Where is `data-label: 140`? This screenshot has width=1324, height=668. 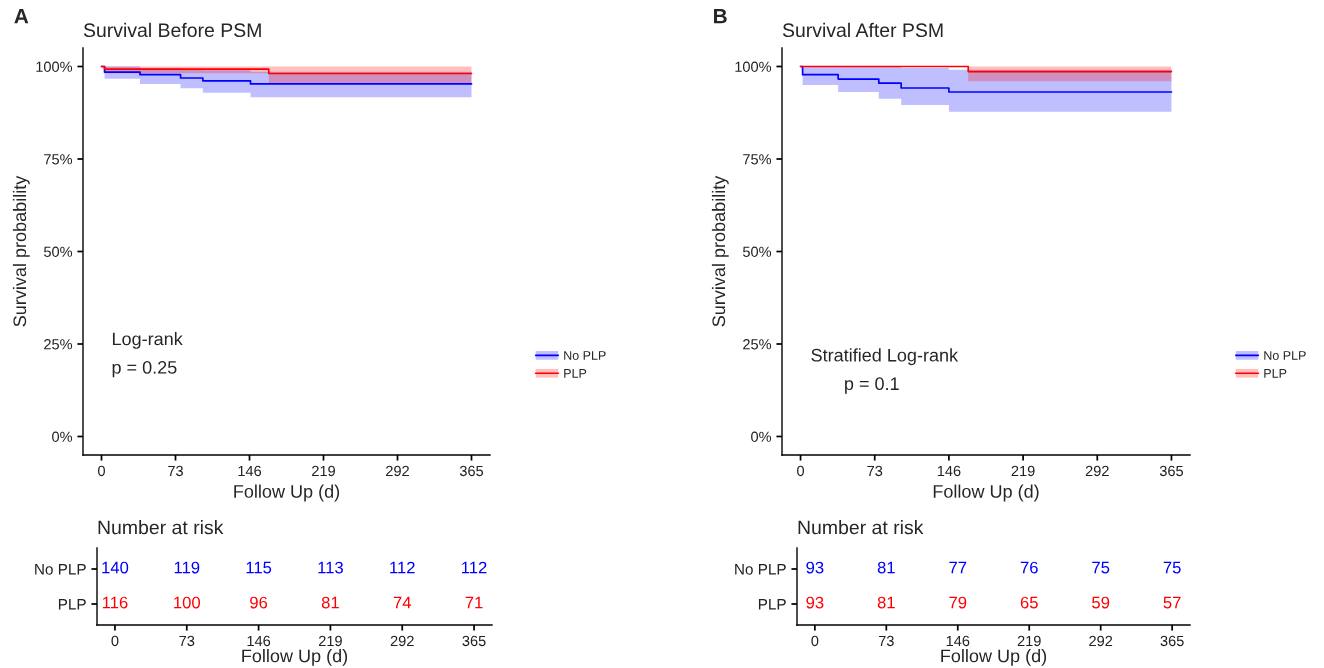
data-label: 140 is located at coordinates (115, 567).